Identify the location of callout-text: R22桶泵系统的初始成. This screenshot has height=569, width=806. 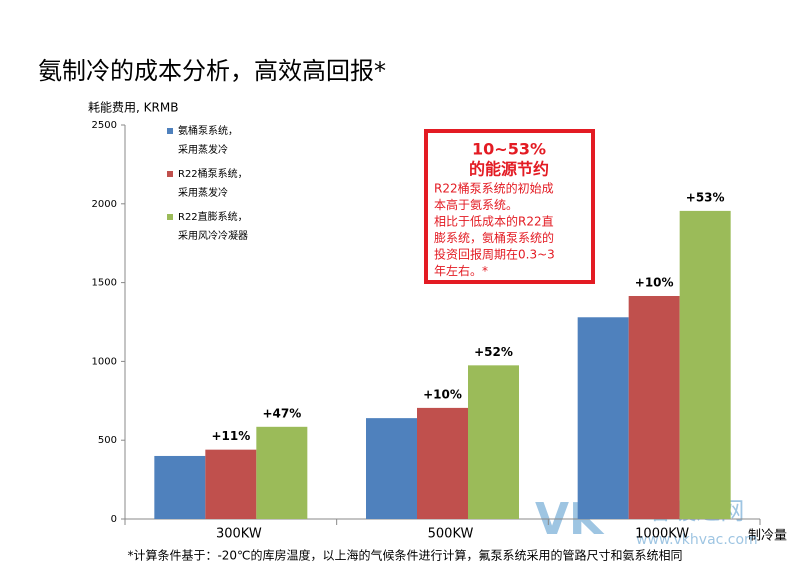
(494, 188).